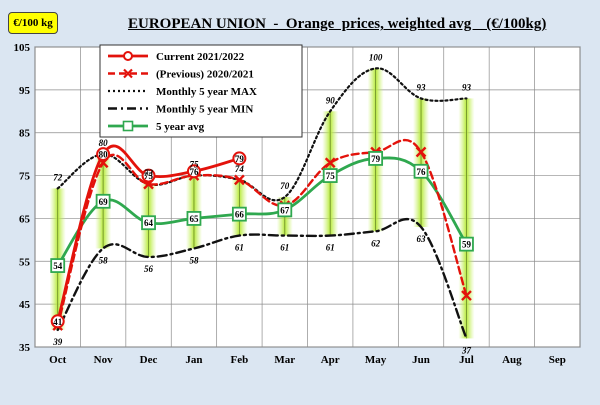 This screenshot has height=405, width=600. Describe the element at coordinates (149, 269) in the screenshot. I see `data-label: 56` at that location.